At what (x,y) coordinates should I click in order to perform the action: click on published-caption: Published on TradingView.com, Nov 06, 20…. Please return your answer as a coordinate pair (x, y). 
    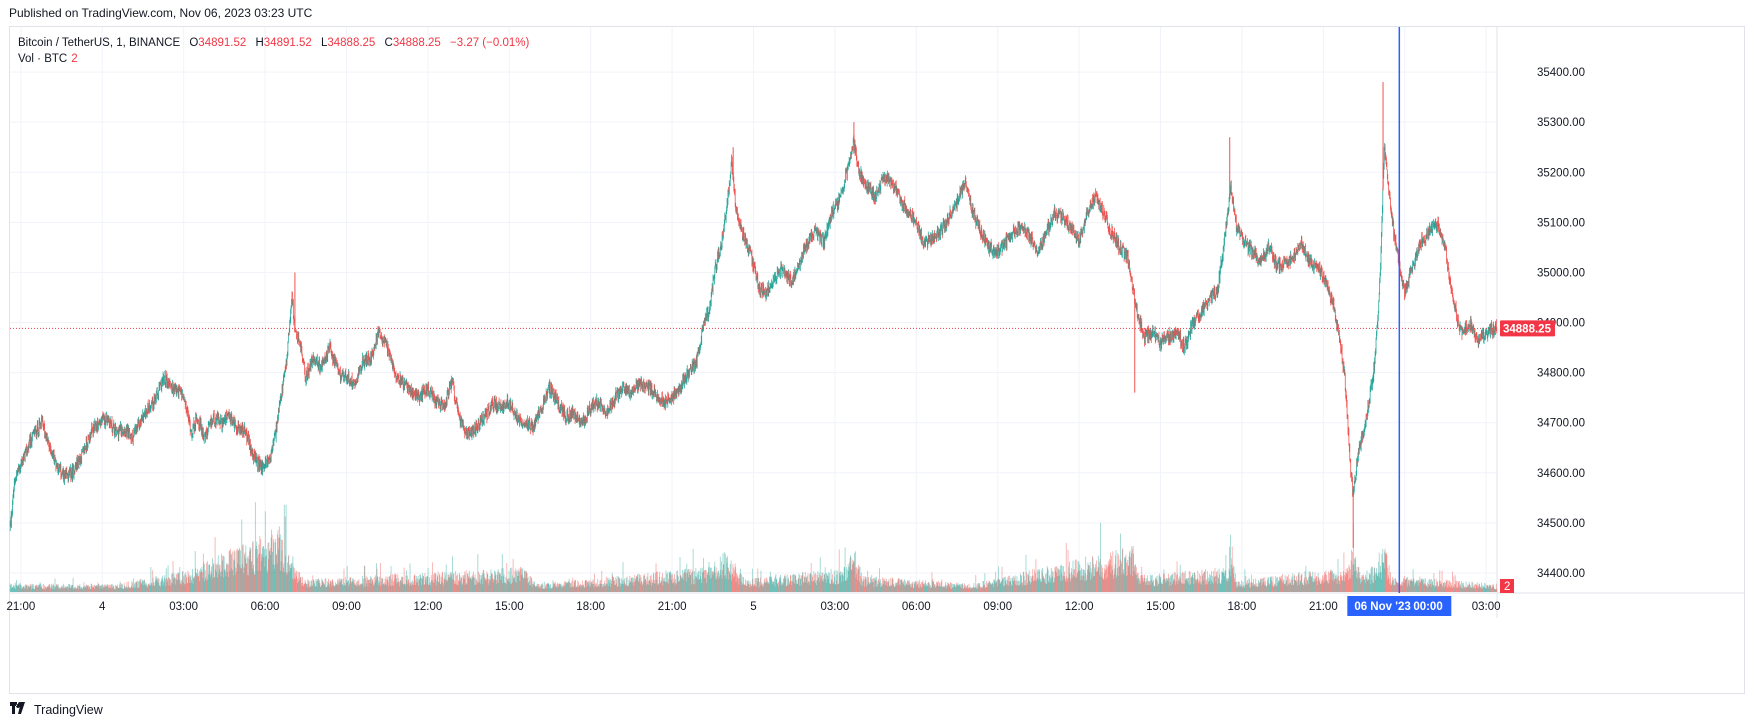
    Looking at the image, I should click on (161, 13).